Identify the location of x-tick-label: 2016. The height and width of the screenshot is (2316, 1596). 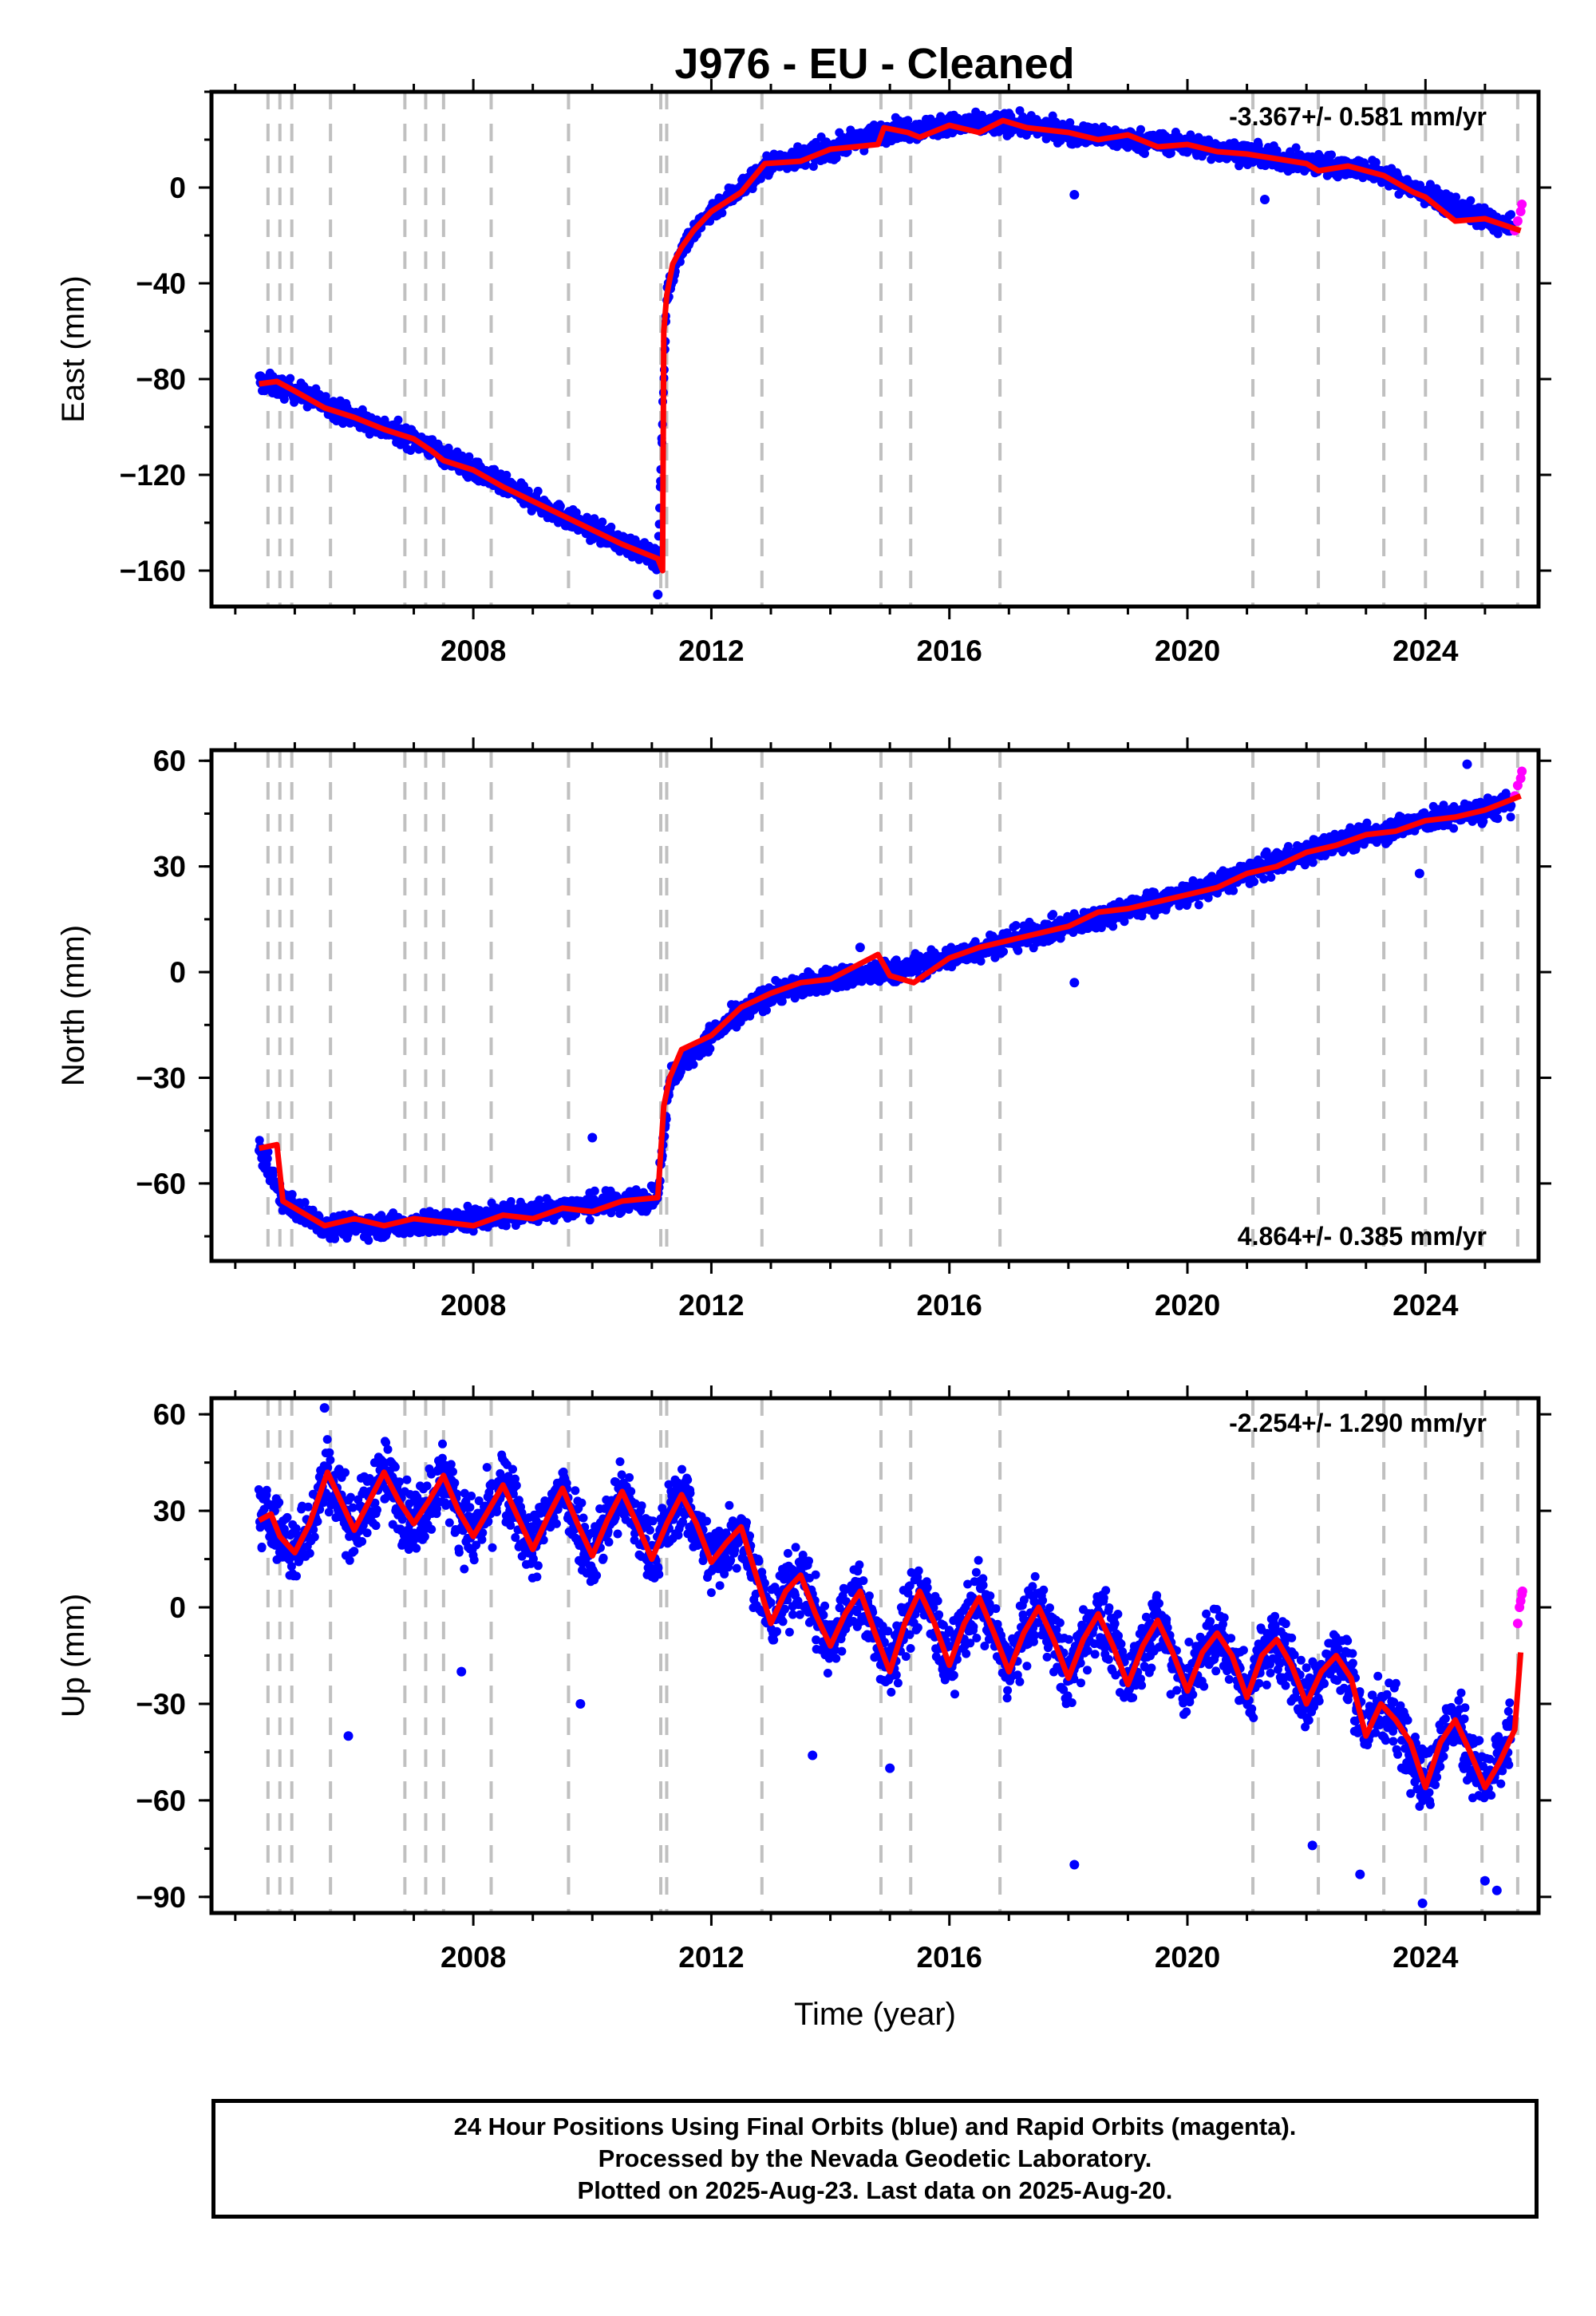
(949, 650).